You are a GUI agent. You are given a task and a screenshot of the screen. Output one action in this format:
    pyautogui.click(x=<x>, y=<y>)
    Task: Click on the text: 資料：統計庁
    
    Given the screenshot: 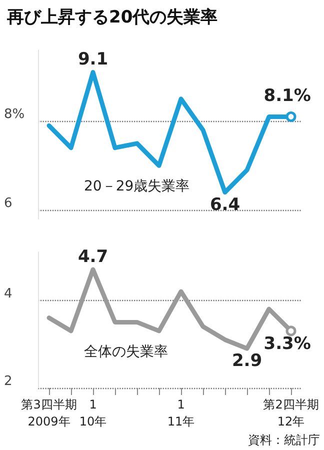 What is the action you would take?
    pyautogui.click(x=284, y=440)
    